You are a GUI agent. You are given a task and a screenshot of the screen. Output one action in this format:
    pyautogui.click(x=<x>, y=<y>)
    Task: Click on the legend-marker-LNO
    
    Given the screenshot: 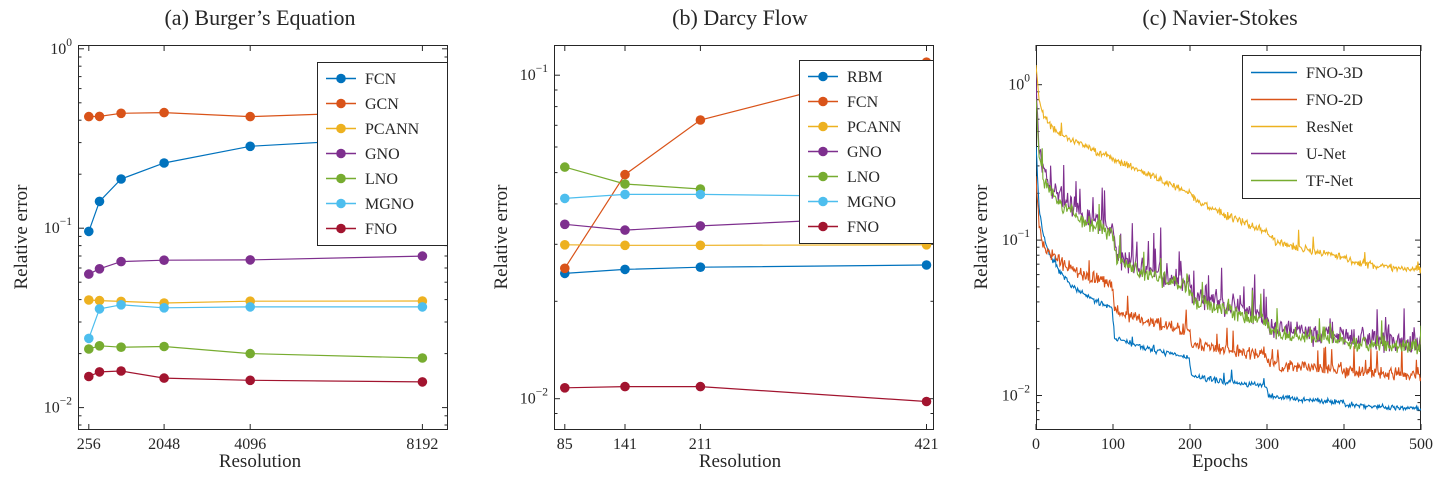 What is the action you would take?
    pyautogui.click(x=823, y=176)
    